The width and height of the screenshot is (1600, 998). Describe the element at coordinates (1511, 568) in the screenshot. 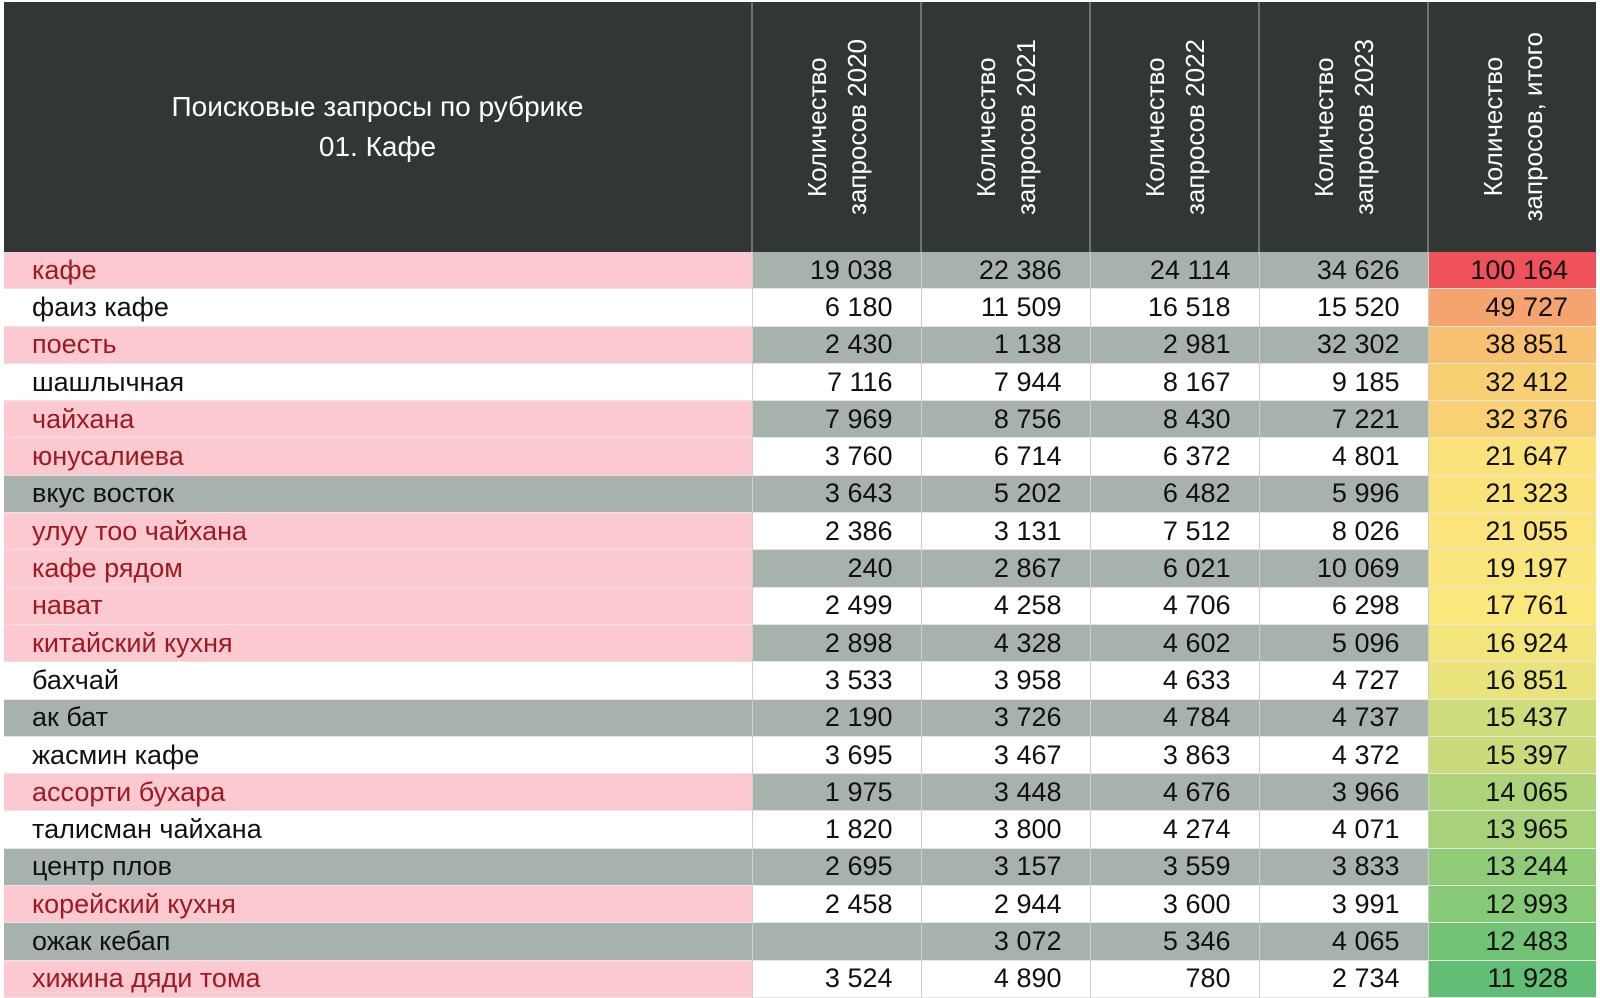

I see `count-total-cell: 19 197` at that location.